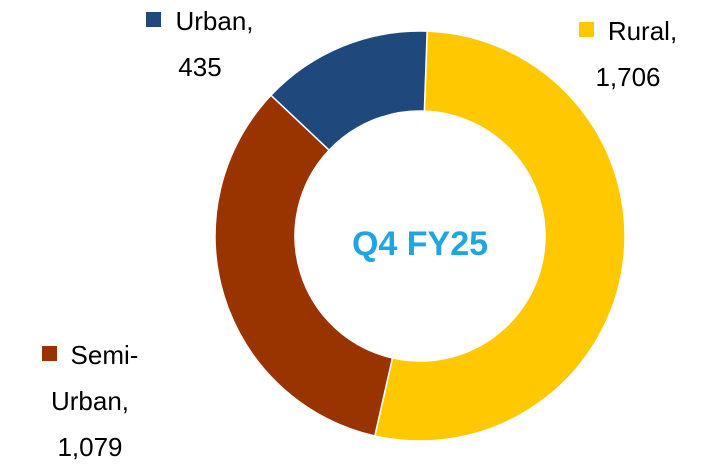 The width and height of the screenshot is (707, 470). Describe the element at coordinates (90, 447) in the screenshot. I see `value-label: 1,079` at that location.